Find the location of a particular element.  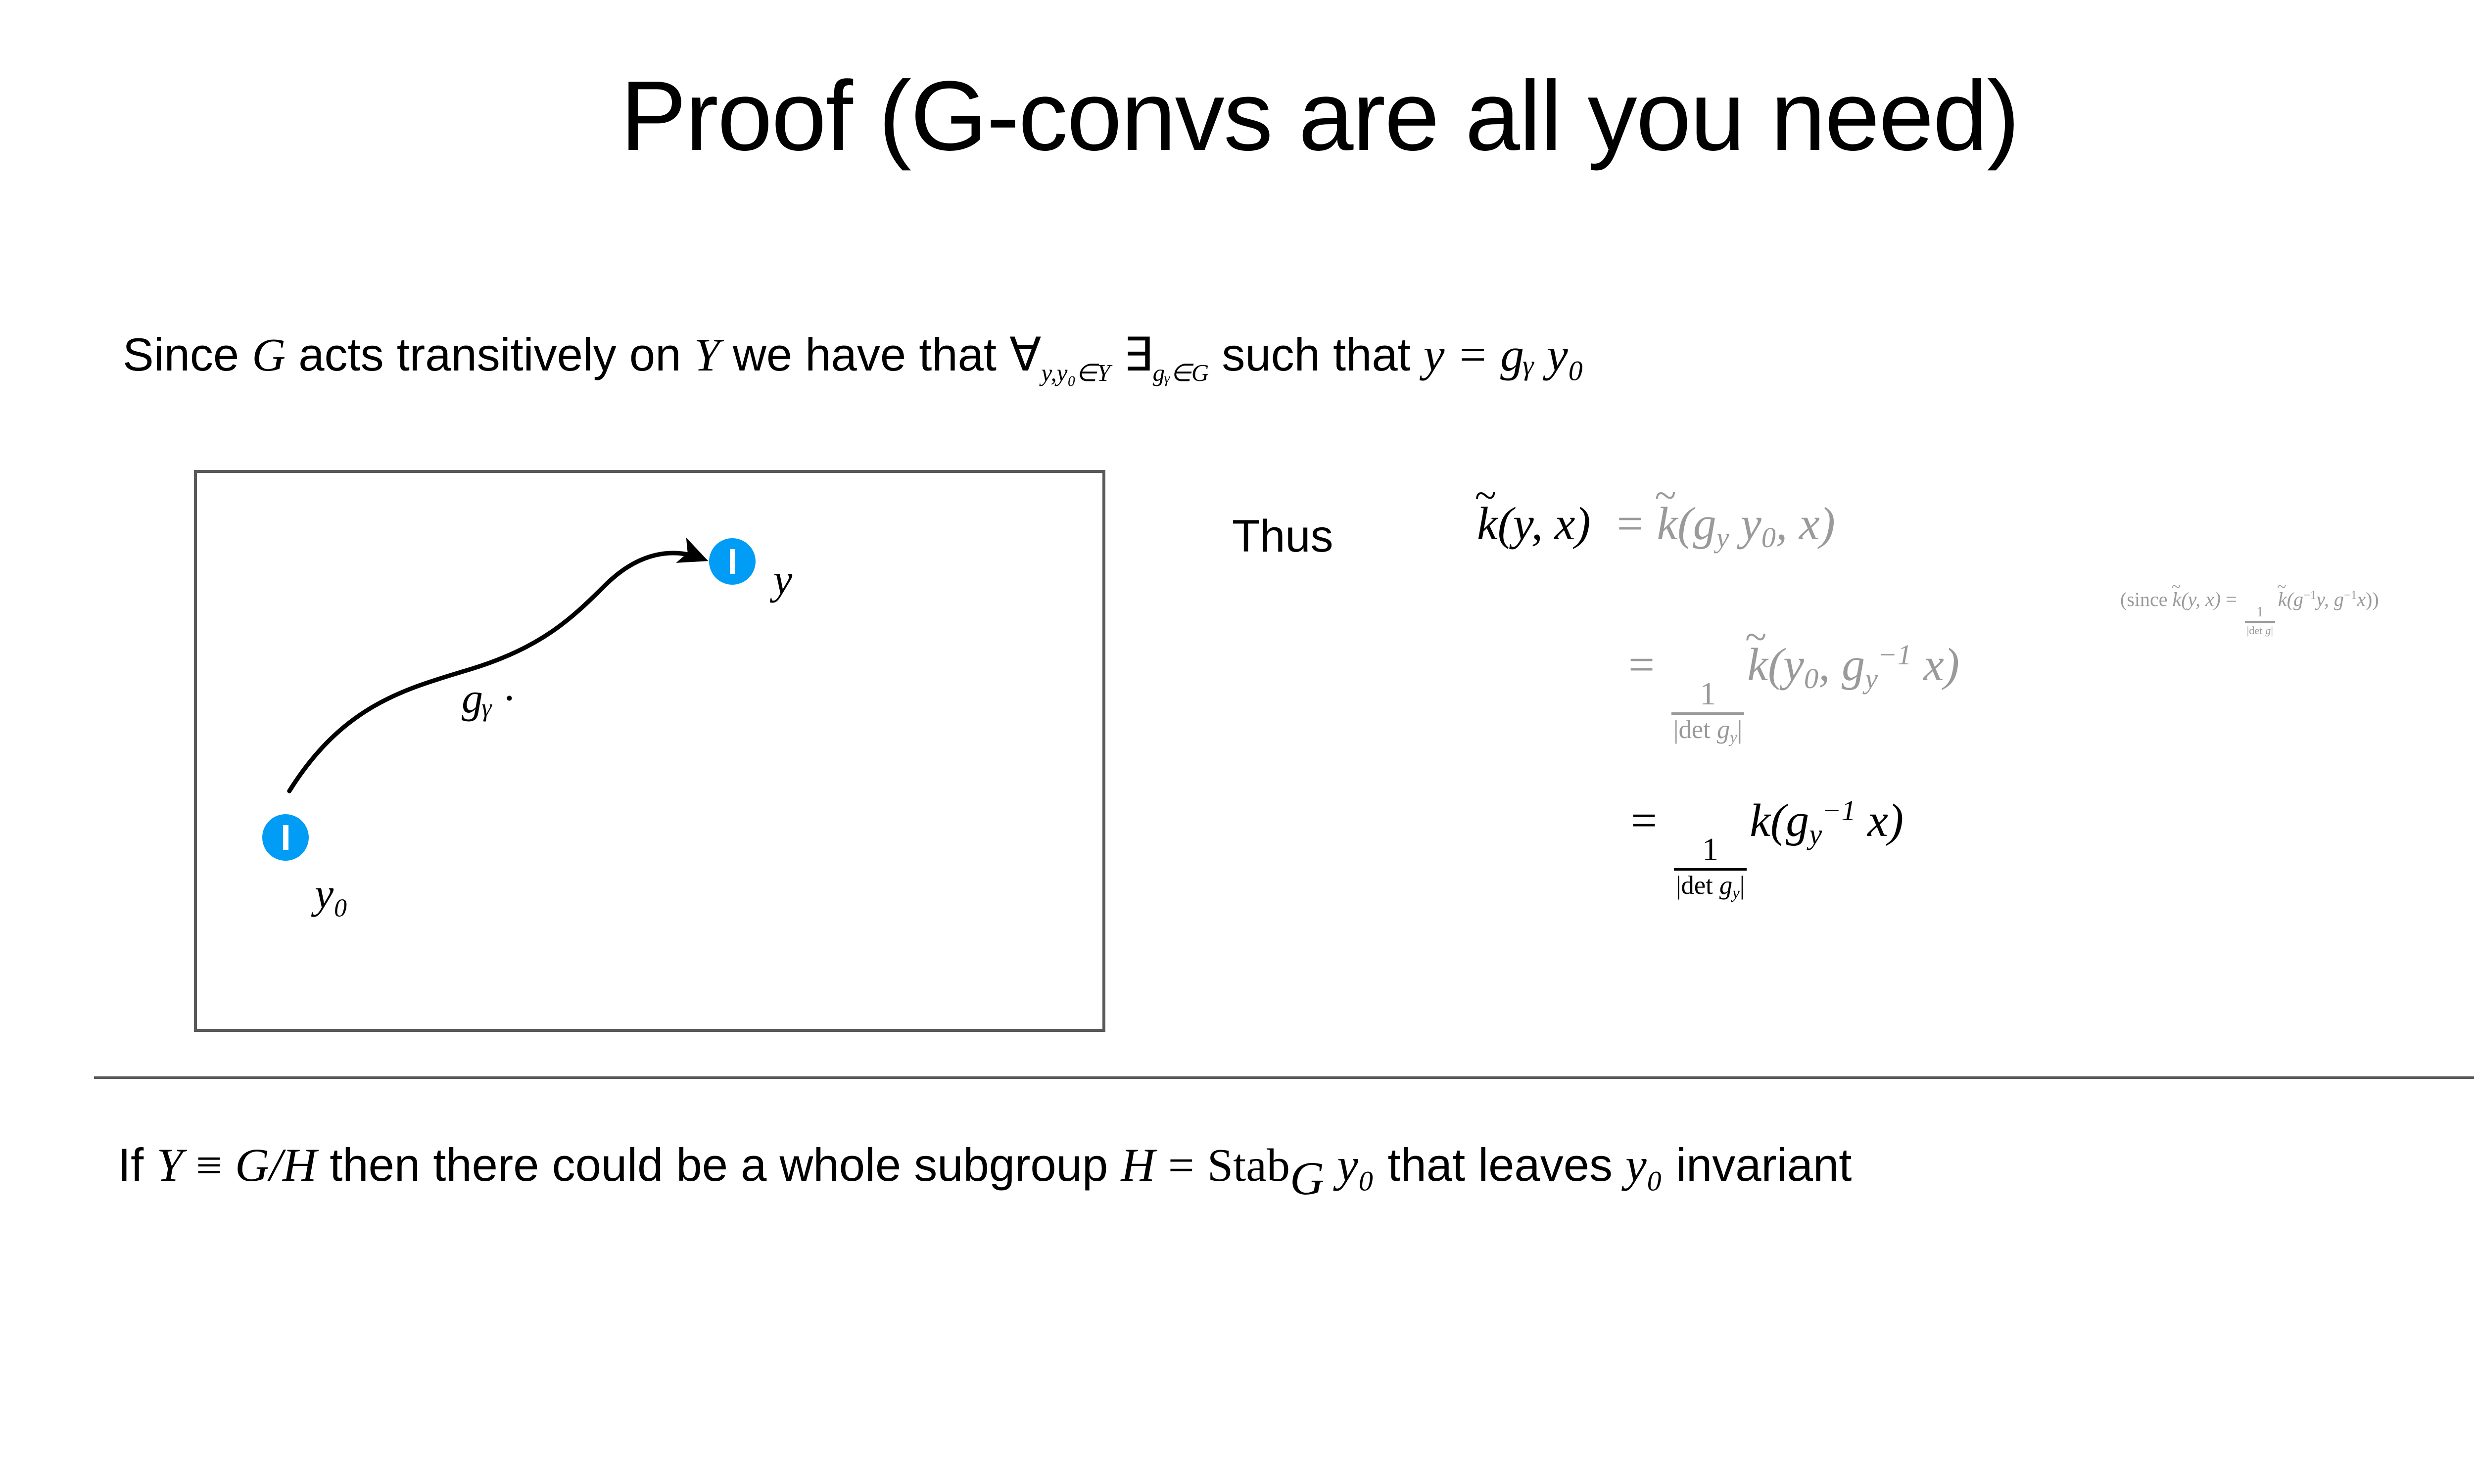

derivation-line3-relation: = is located at coordinates (1644, 821).